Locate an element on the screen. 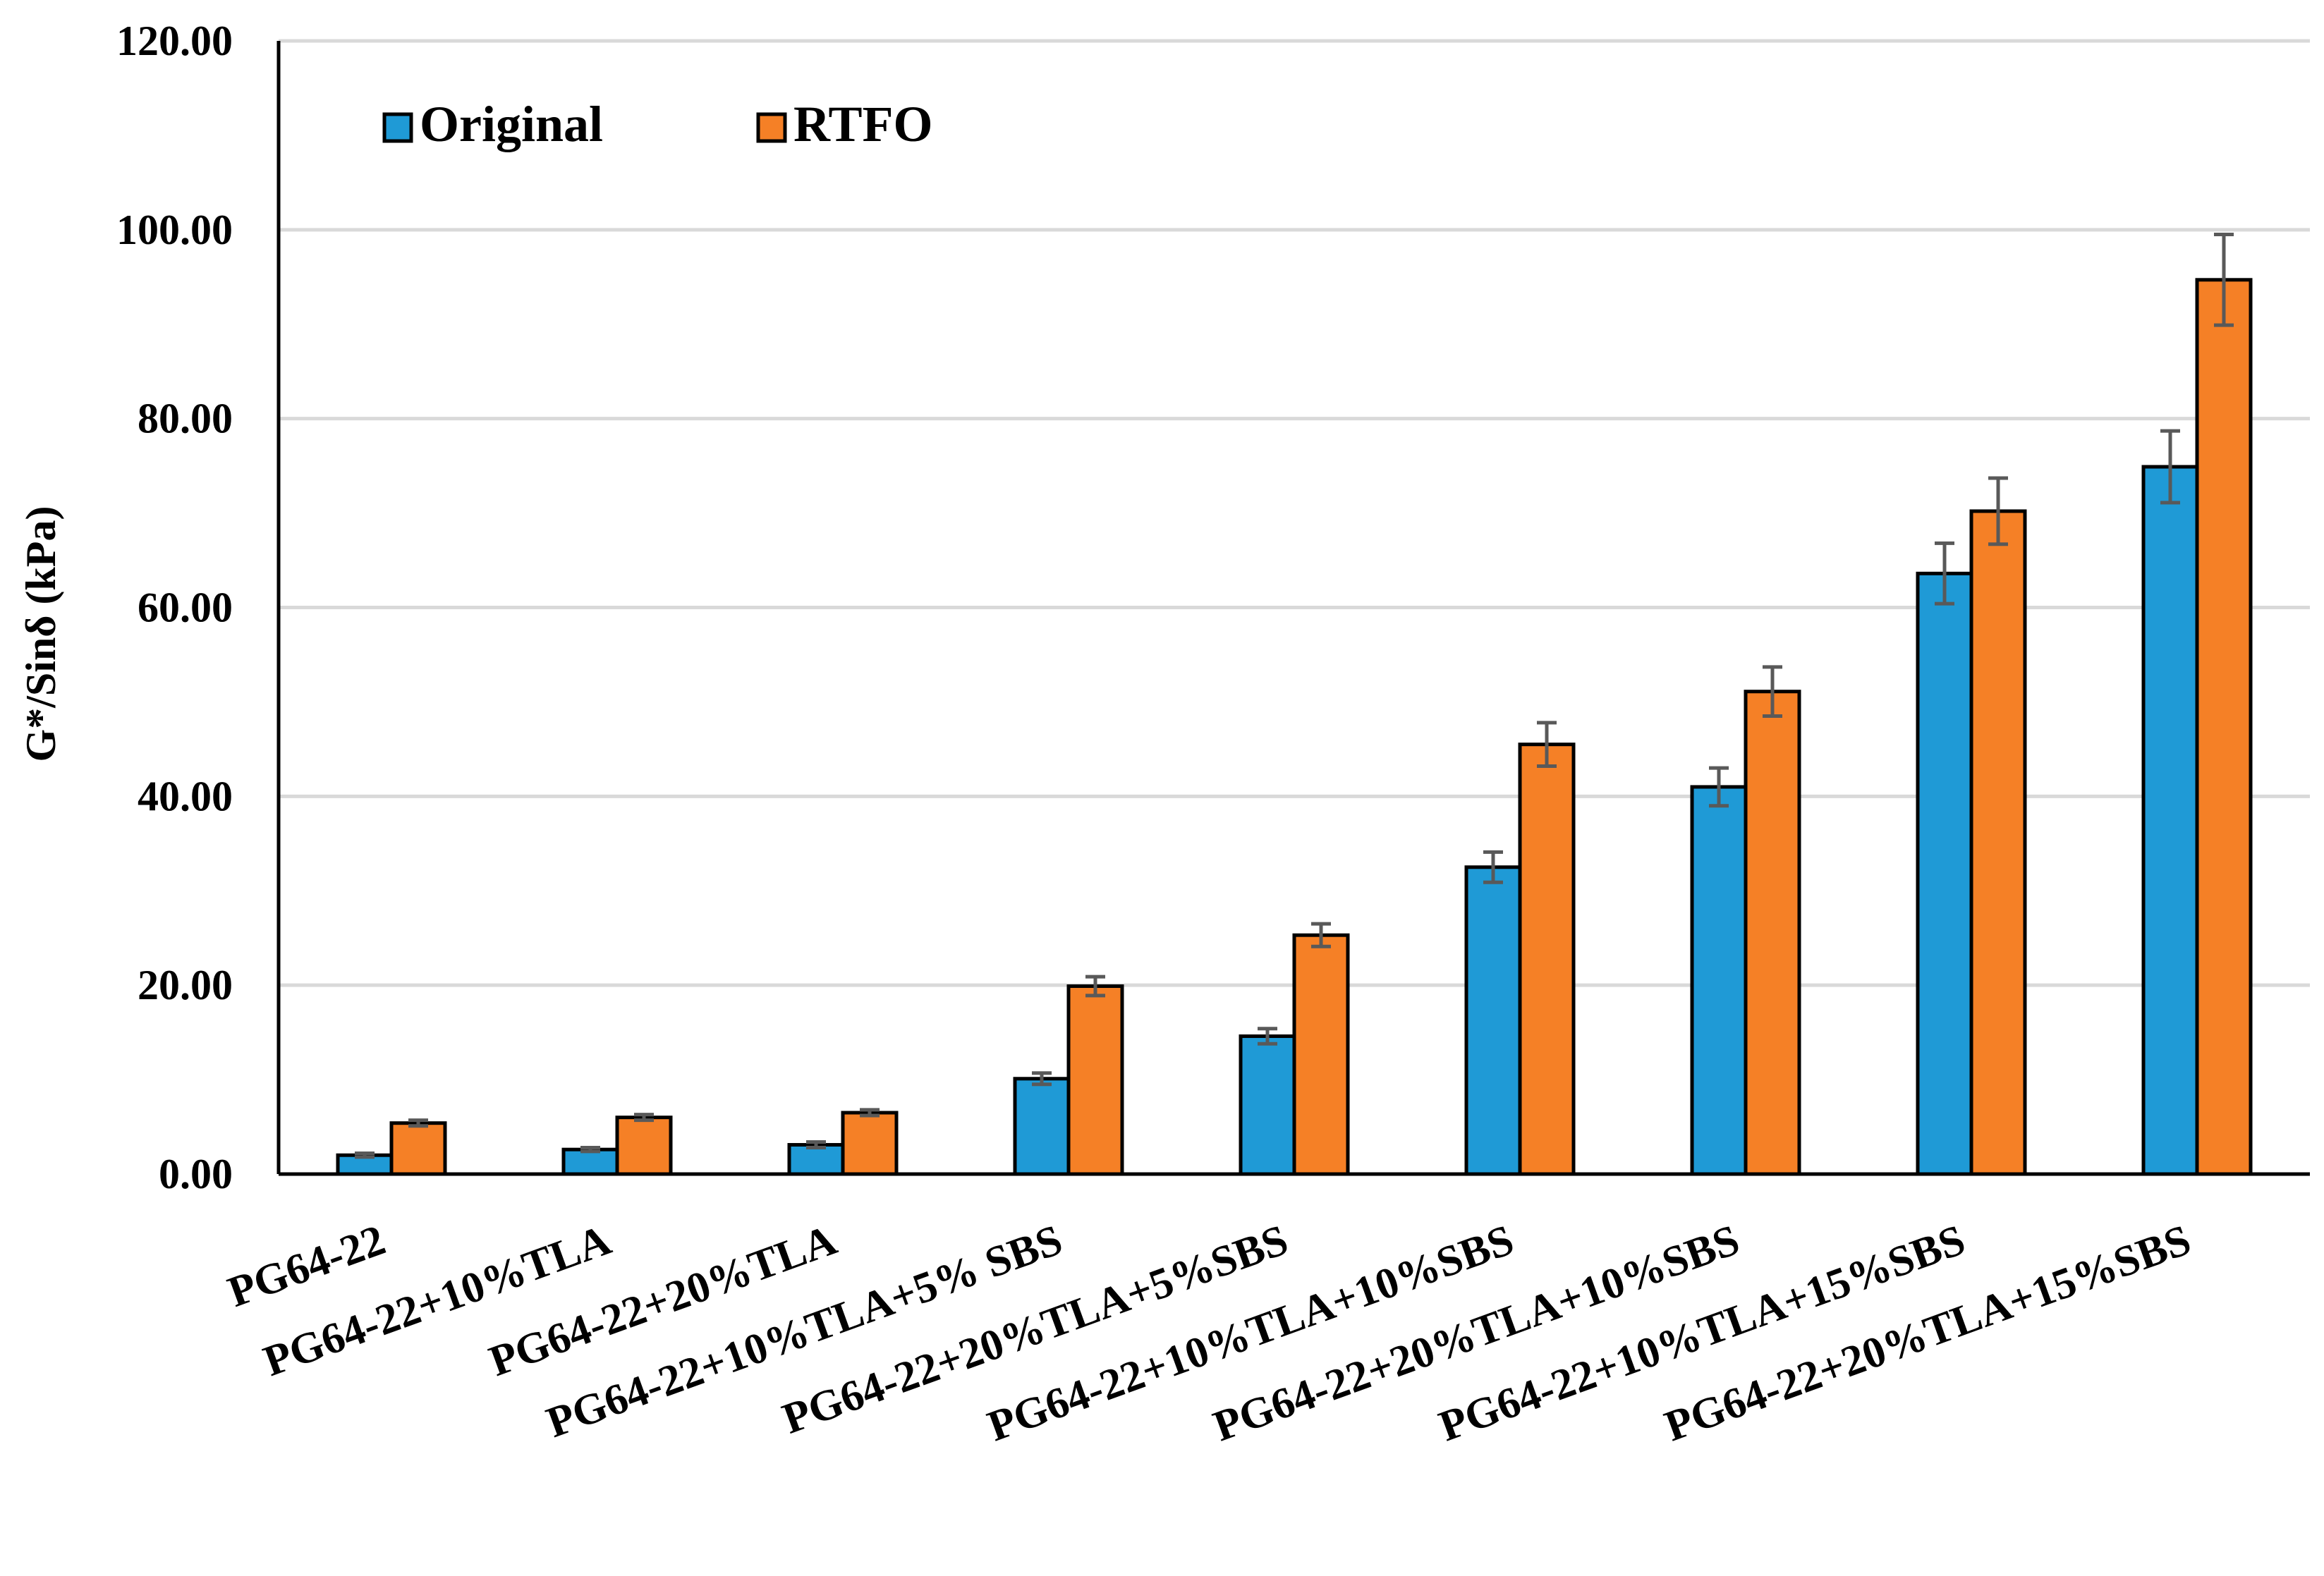 Image resolution: width=2324 pixels, height=1576 pixels. legend-swatch-rtfo is located at coordinates (771, 127).